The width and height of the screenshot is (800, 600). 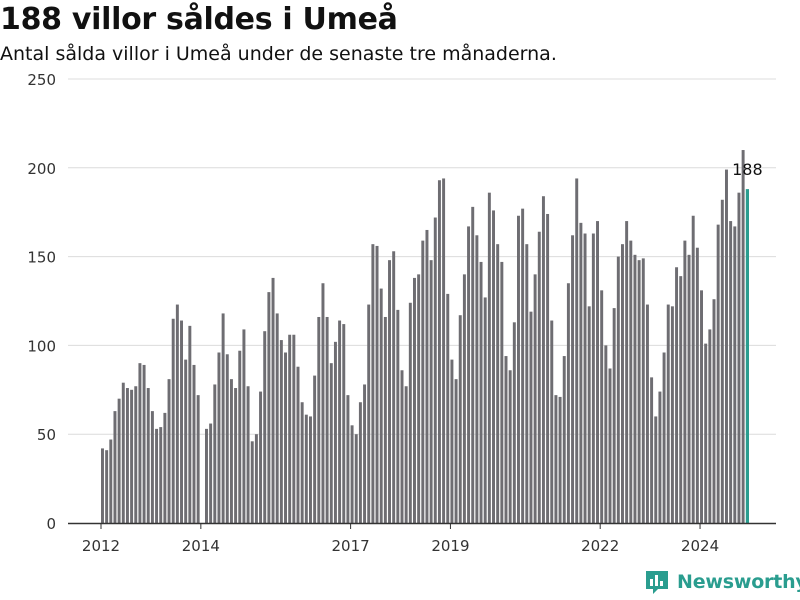 I want to click on x-tick-label: 2014, so click(x=201, y=546).